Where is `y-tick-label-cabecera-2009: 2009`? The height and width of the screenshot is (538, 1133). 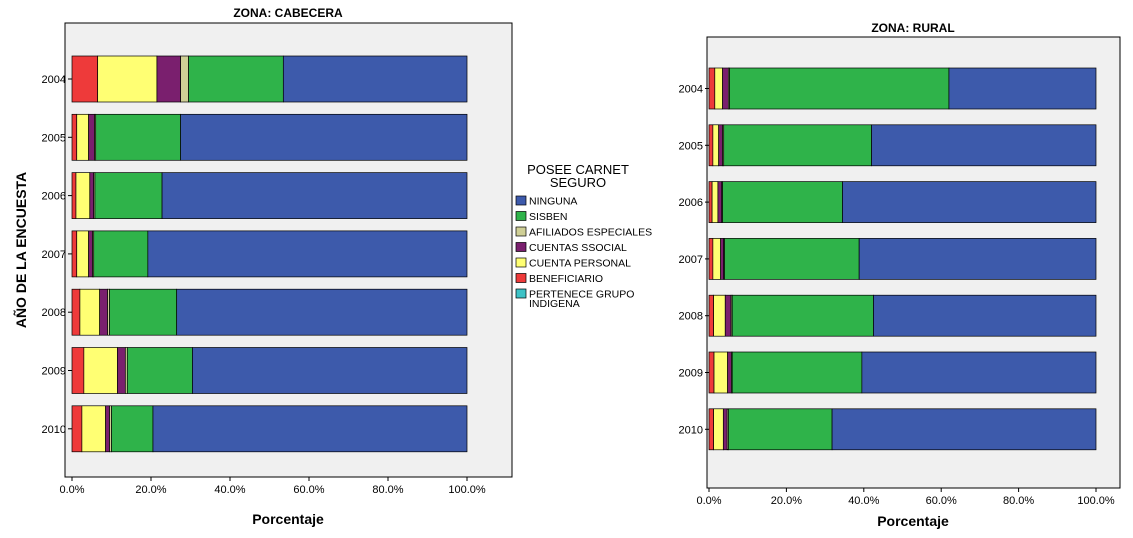
y-tick-label-cabecera-2009: 2009 is located at coordinates (54, 372).